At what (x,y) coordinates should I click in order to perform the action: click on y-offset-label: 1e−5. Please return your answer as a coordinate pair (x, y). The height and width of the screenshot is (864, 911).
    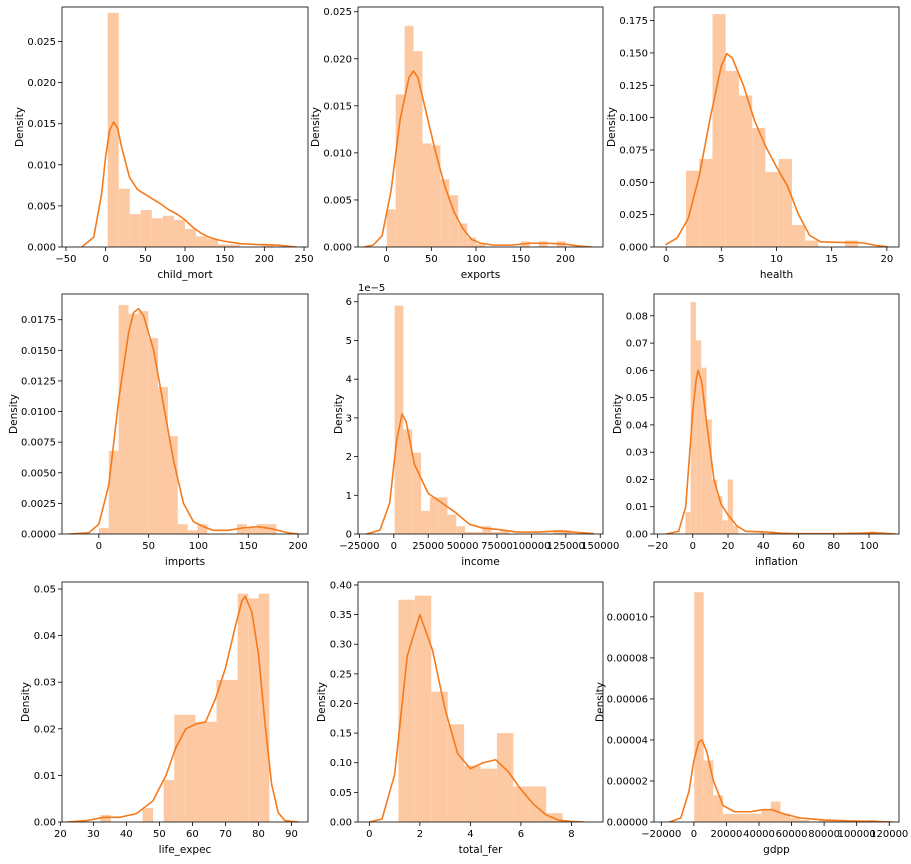
    Looking at the image, I should click on (371, 288).